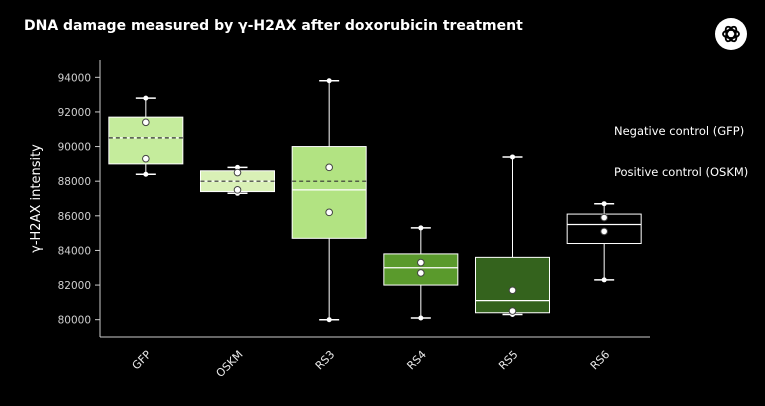  I want to click on y-tick-label: 88000, so click(74, 182).